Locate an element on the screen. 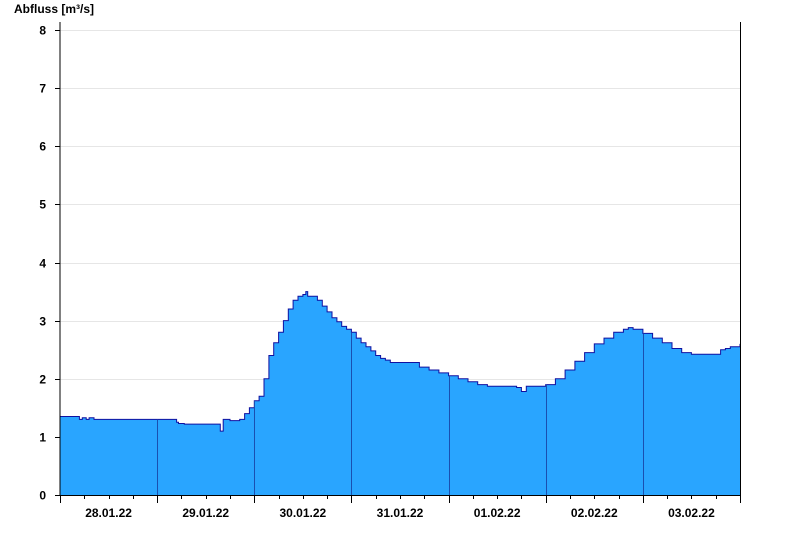 This screenshot has width=800, height=550. x-tick-label: 29.01.22 is located at coordinates (205, 513).